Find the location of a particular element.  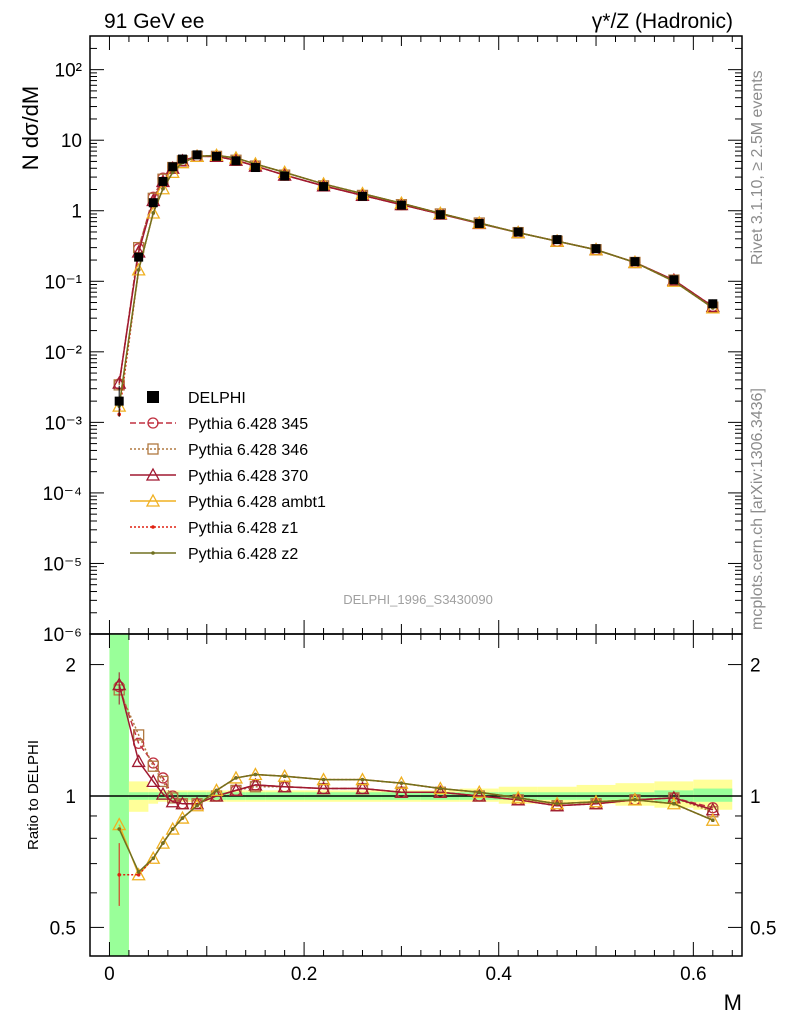

main-point-ambt1 is located at coordinates (163, 188).